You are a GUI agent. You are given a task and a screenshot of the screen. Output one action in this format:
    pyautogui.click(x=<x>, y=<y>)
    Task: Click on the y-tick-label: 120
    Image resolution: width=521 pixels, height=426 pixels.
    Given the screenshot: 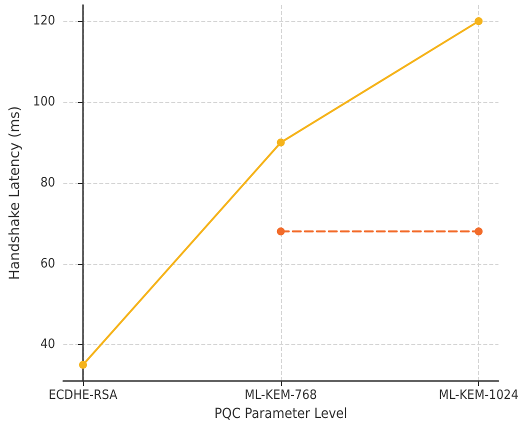 What is the action you would take?
    pyautogui.click(x=44, y=21)
    